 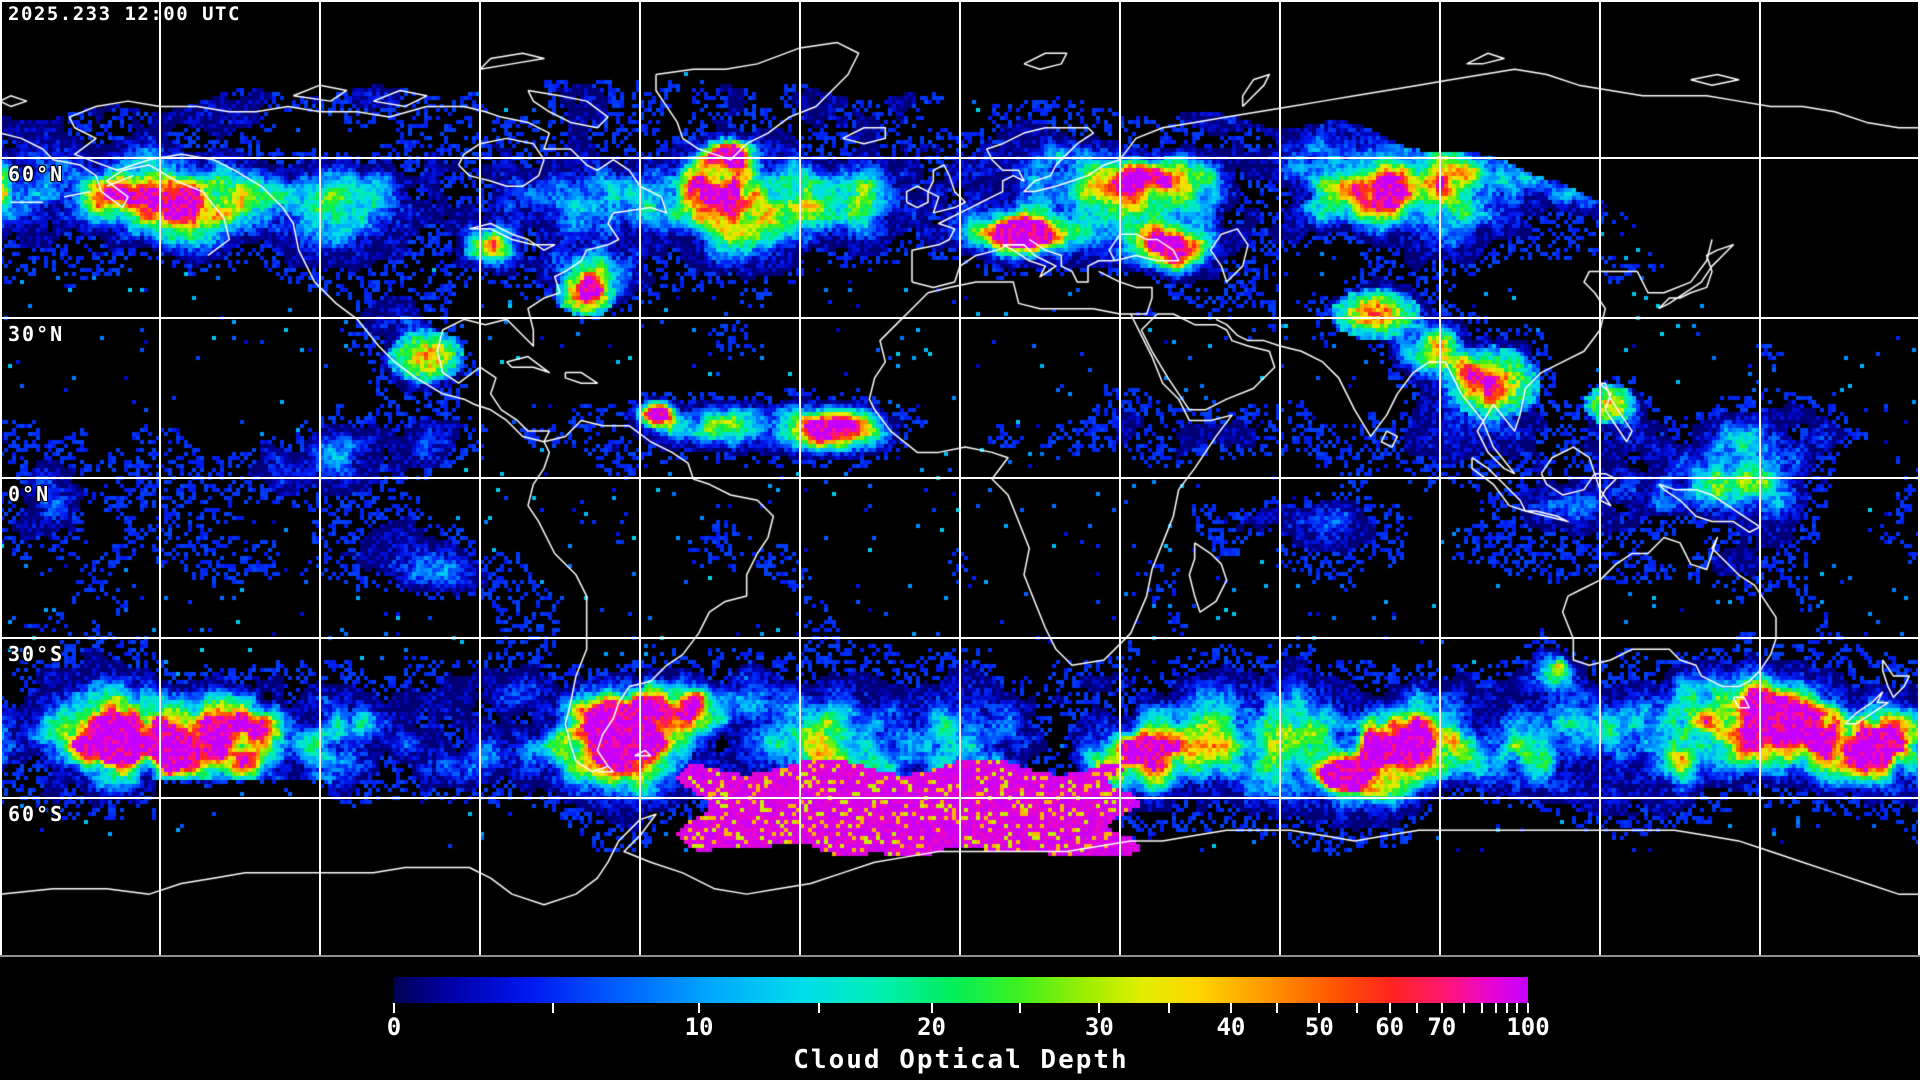 I want to click on map-frame-right, so click(x=1919, y=478).